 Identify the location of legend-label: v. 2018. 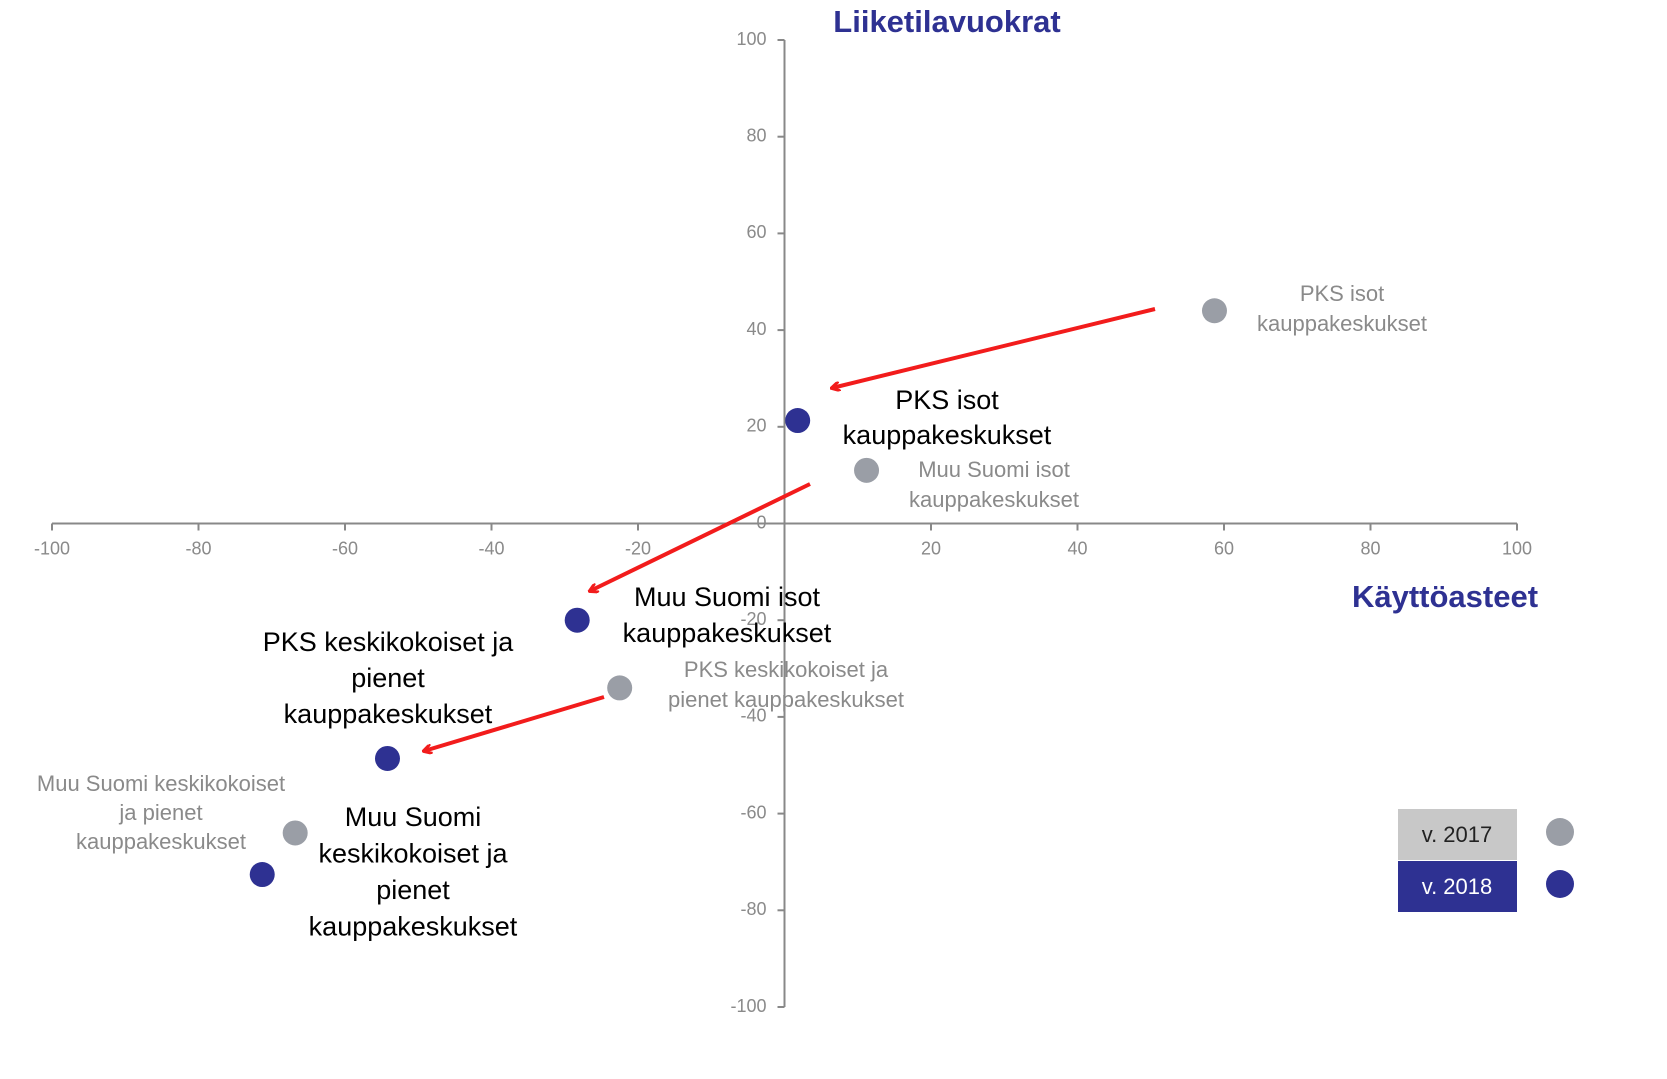
(1457, 886).